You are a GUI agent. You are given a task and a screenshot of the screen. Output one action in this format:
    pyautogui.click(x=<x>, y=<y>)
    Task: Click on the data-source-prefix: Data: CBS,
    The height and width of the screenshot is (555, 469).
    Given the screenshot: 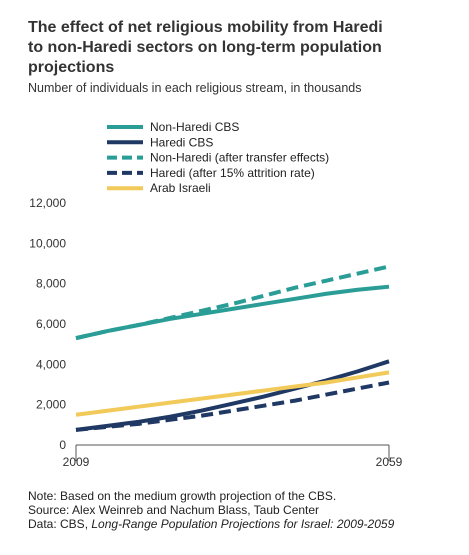 What is the action you would take?
    pyautogui.click(x=58, y=524)
    